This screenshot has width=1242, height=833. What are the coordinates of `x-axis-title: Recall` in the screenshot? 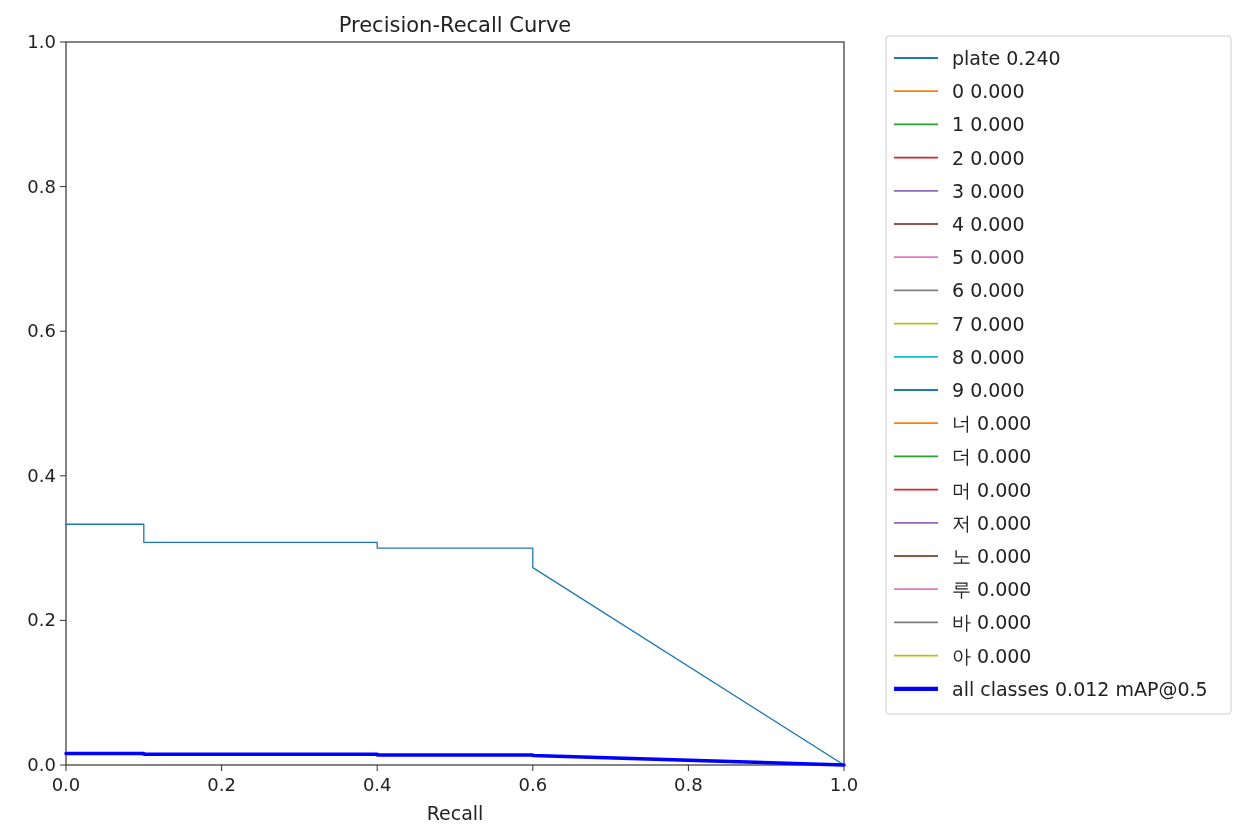 It's located at (455, 813).